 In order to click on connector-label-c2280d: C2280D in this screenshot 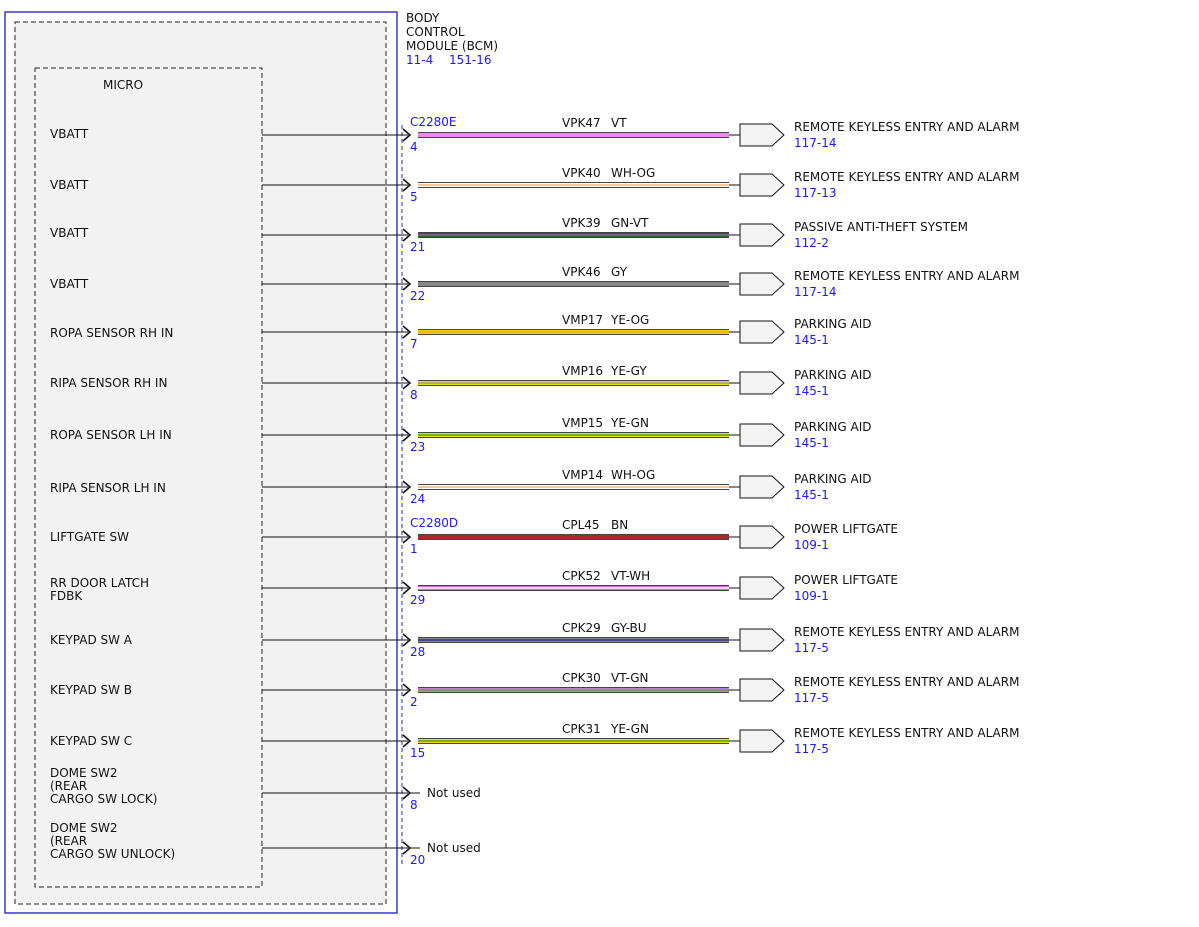, I will do `click(434, 523)`.